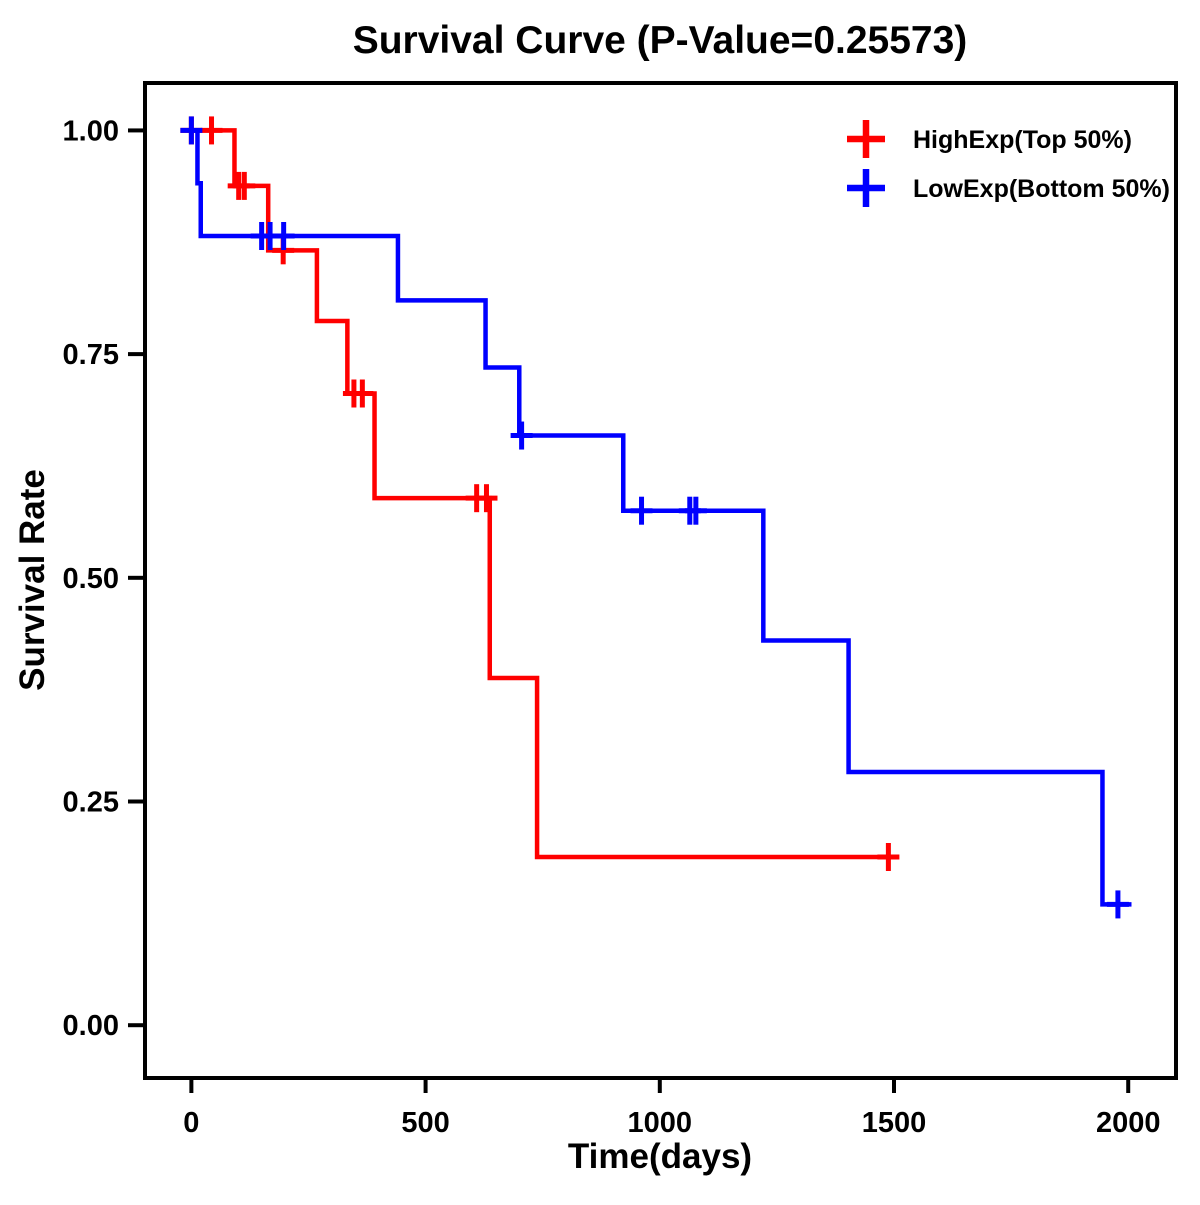 This screenshot has width=1200, height=1205. I want to click on legend-entry-highexp: HighExp(Top 50%), so click(989, 139).